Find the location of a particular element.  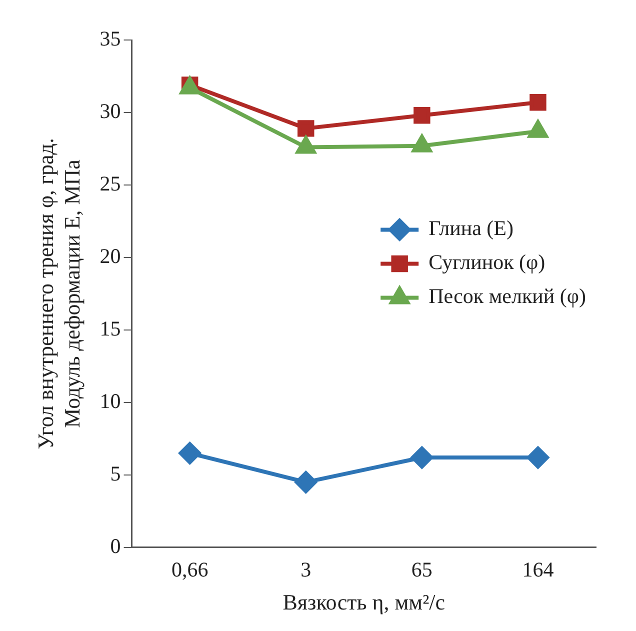

legend-label: Суглинок (φ) is located at coordinates (487, 262).